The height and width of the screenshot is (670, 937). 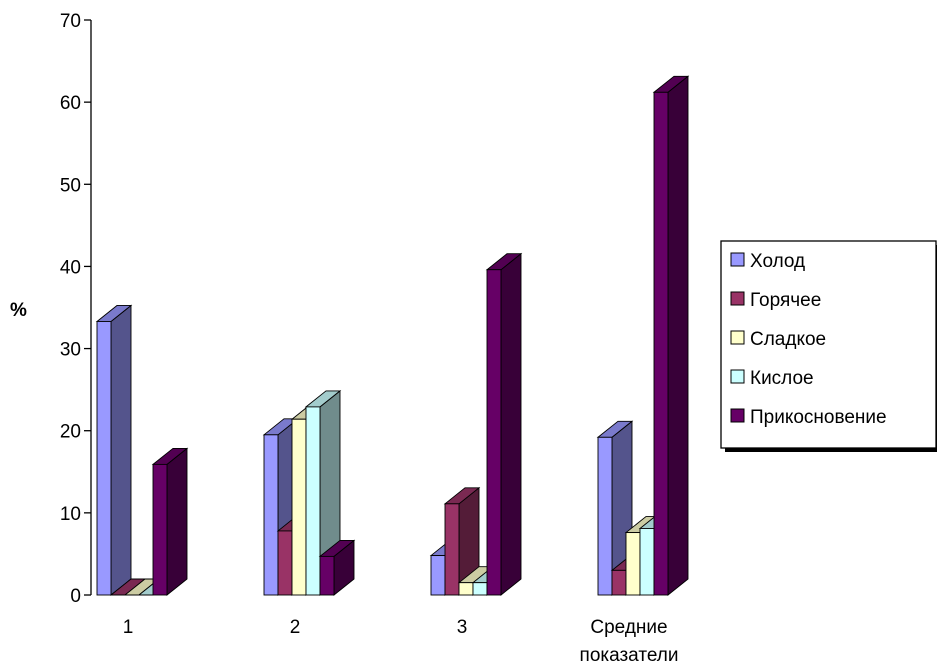 What do you see at coordinates (70, 103) in the screenshot?
I see `y-tick-label: 60` at bounding box center [70, 103].